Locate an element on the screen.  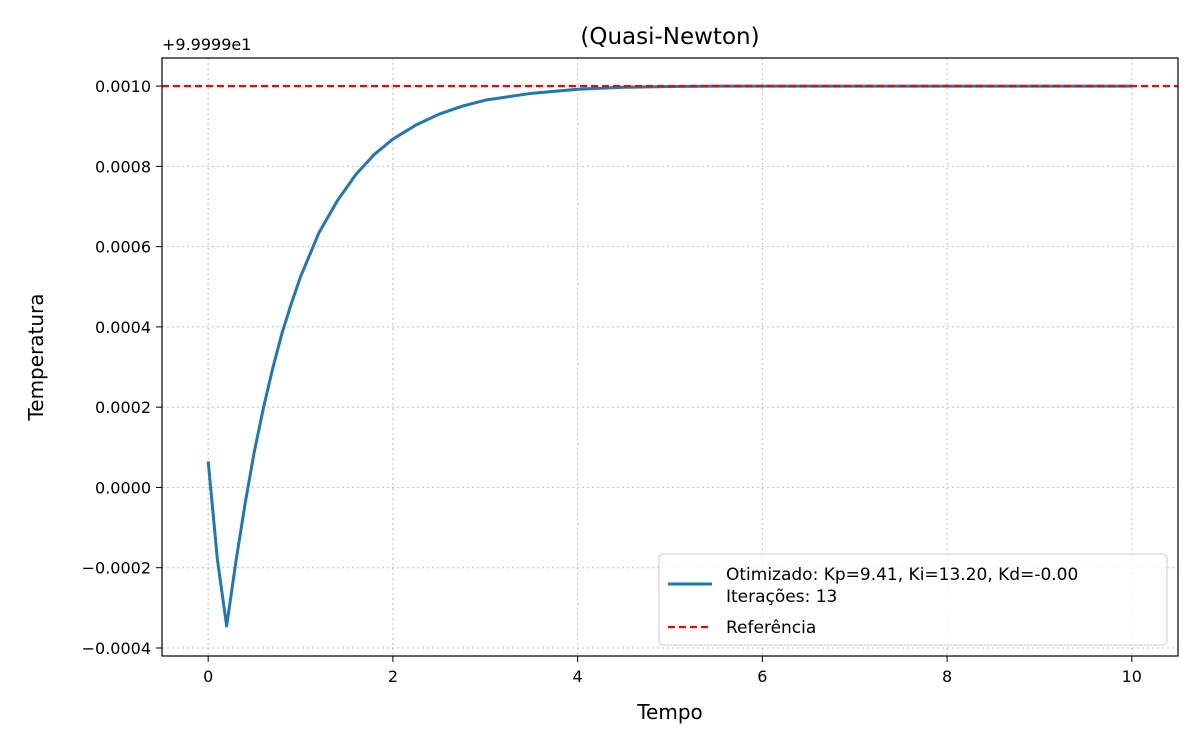
legend-box is located at coordinates (913, 599).